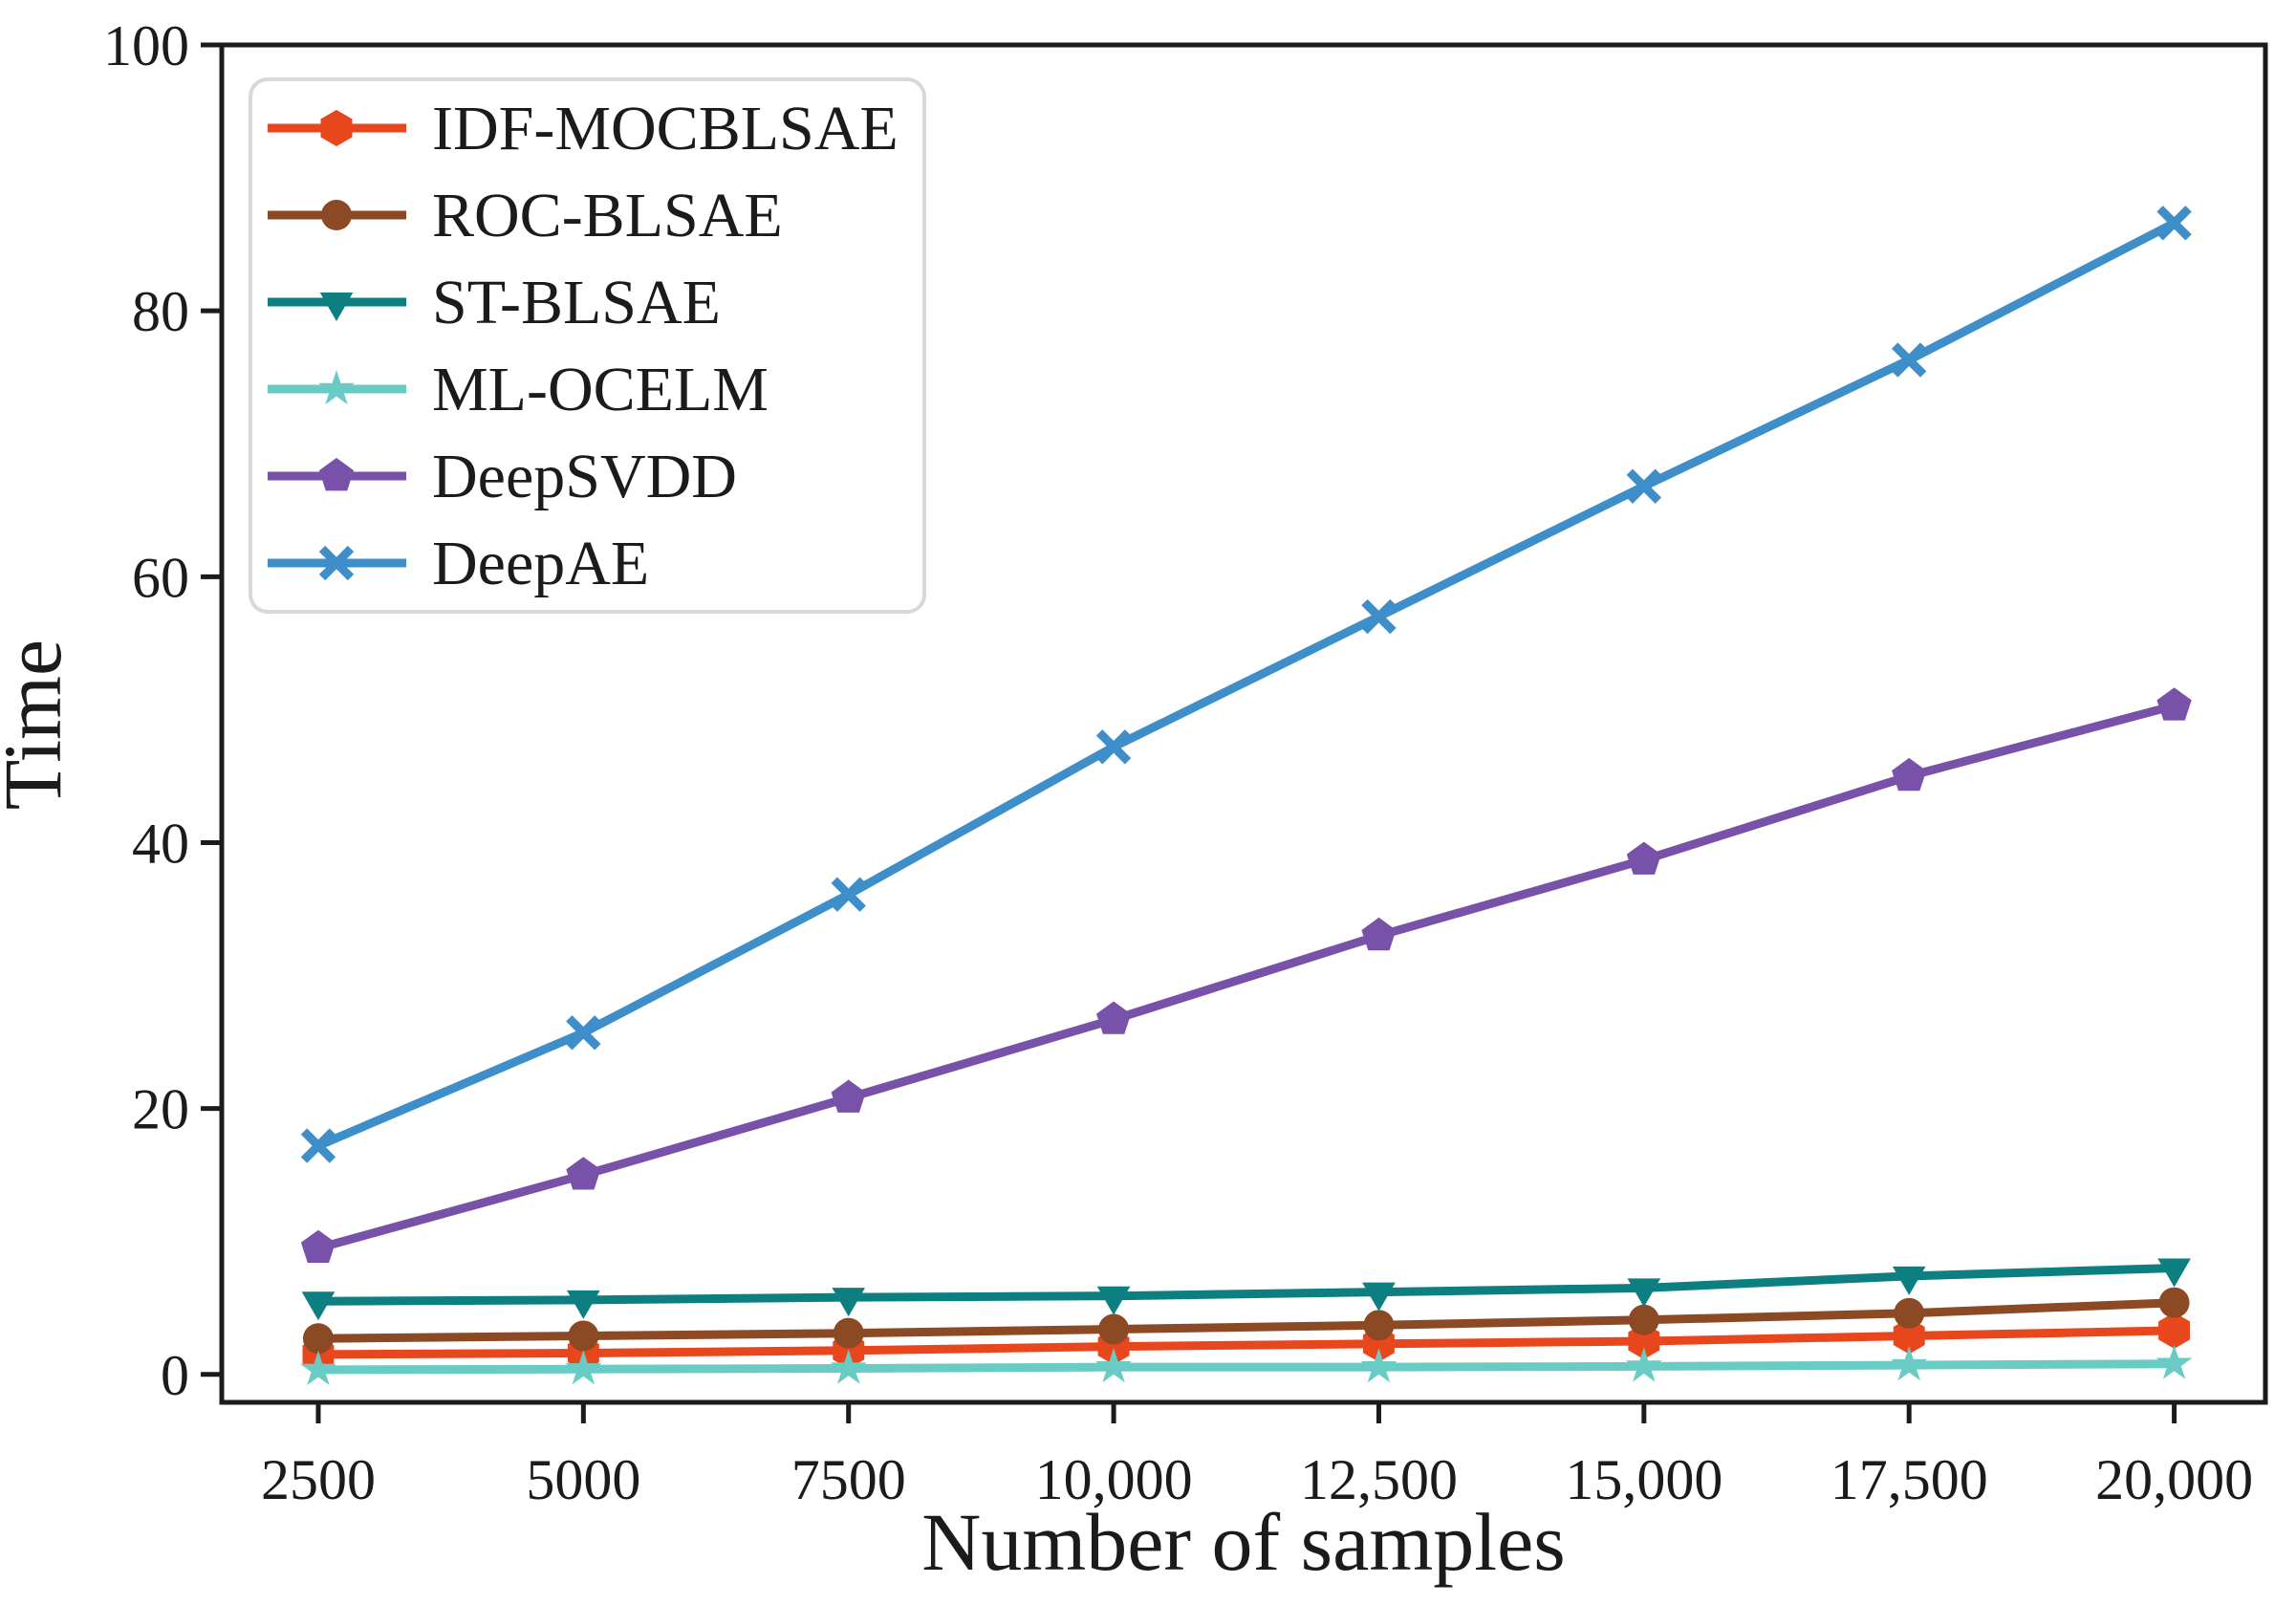  Describe the element at coordinates (318, 1479) in the screenshot. I see `x-tick-label: 2500` at that location.